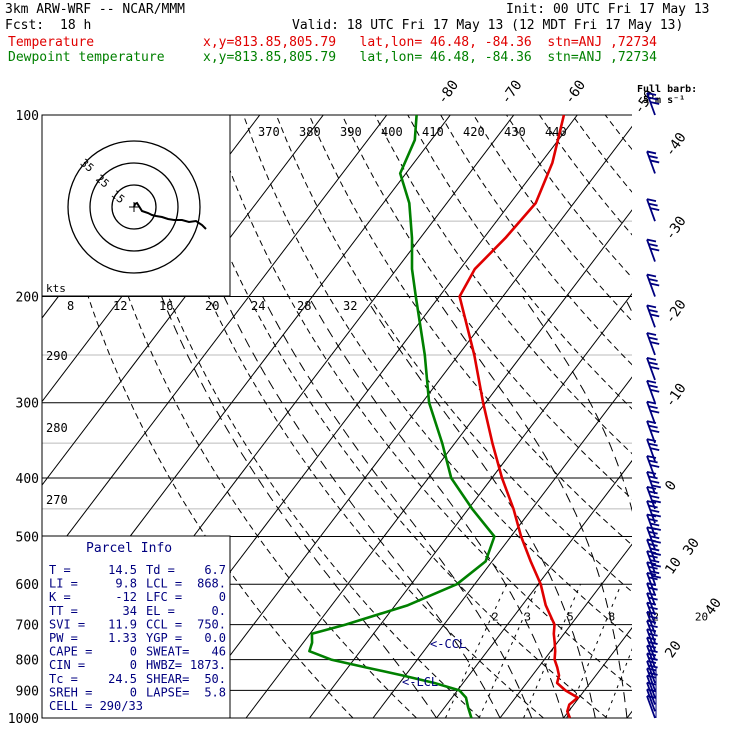 The height and width of the screenshot is (740, 740). Describe the element at coordinates (211, 624) in the screenshot. I see `parcel-value: 750.` at that location.